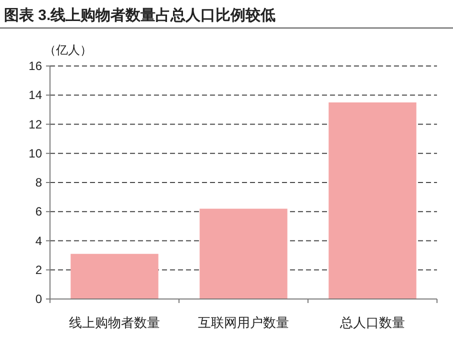  What do you see at coordinates (38, 299) in the screenshot?
I see `y-tick-label: 0` at bounding box center [38, 299].